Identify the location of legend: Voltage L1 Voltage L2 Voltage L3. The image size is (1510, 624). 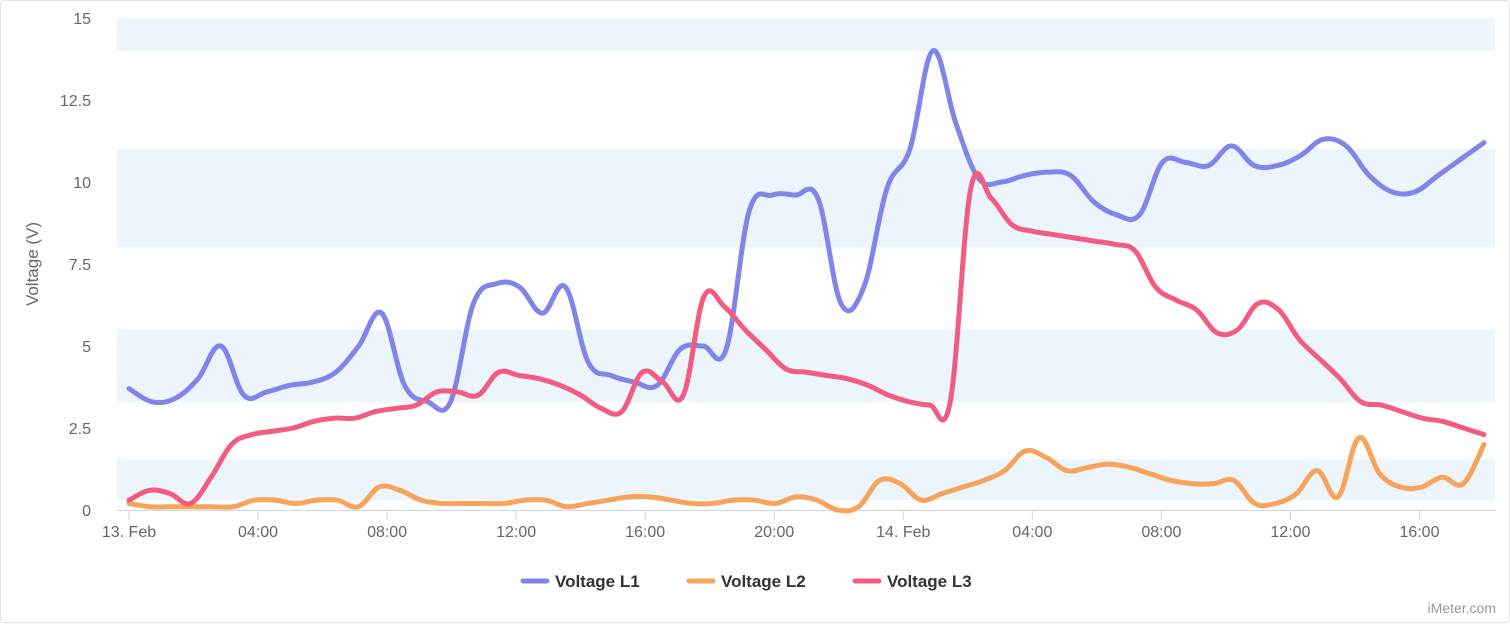
(746, 581).